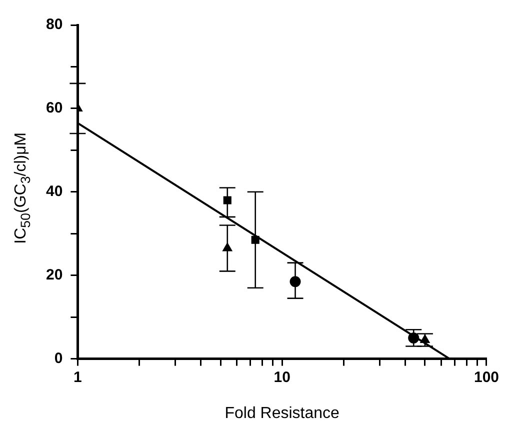 The image size is (510, 435). What do you see at coordinates (54, 108) in the screenshot?
I see `y-tick-label: 60` at bounding box center [54, 108].